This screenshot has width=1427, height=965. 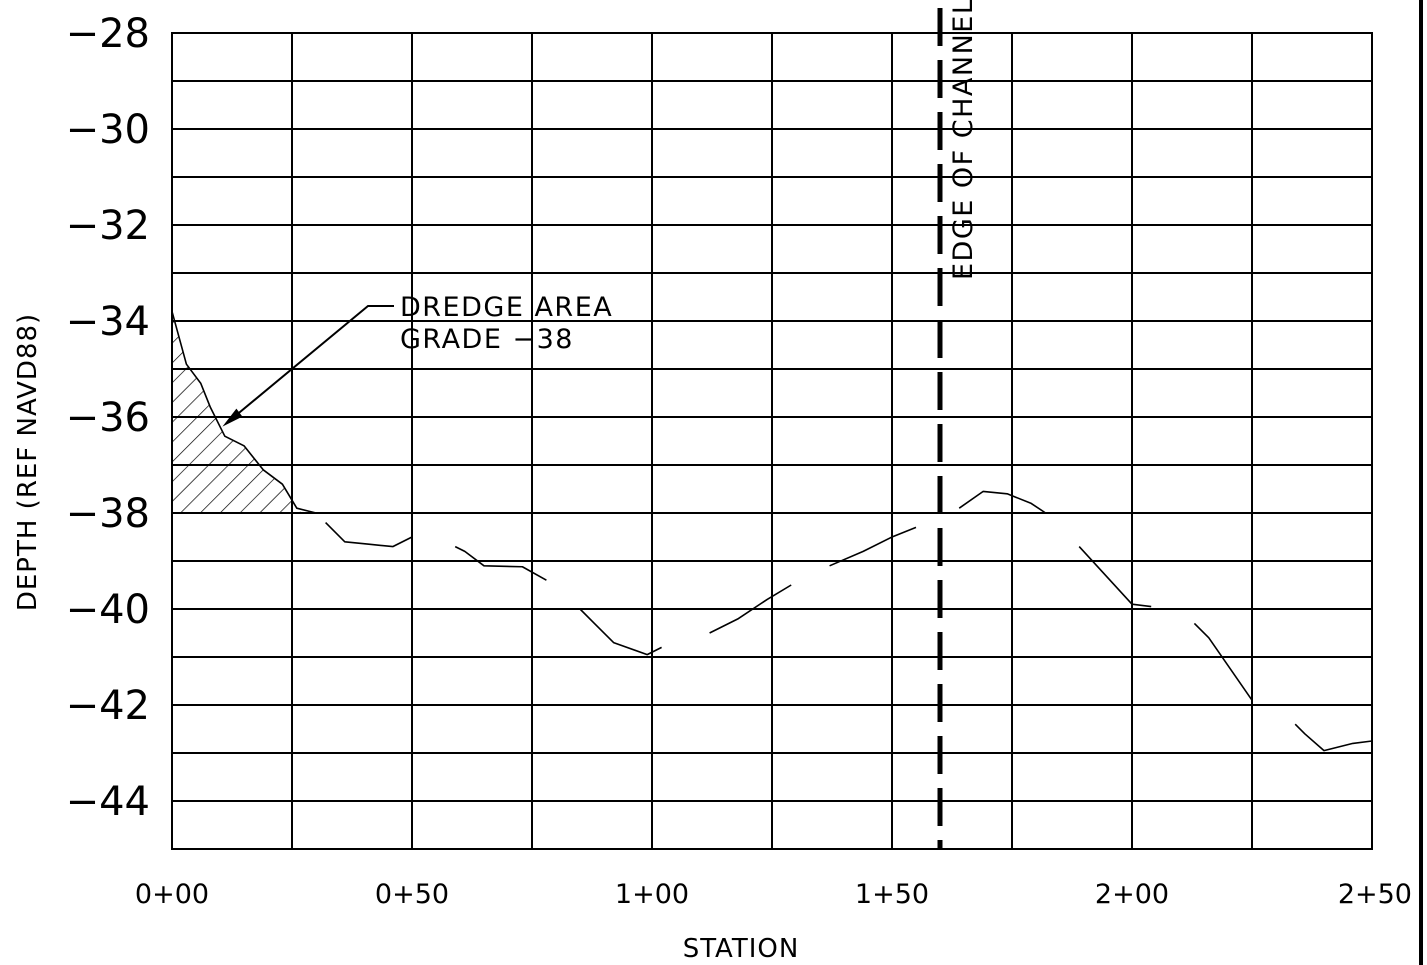 What do you see at coordinates (310, 364) in the screenshot?
I see `dredge-leader-line` at bounding box center [310, 364].